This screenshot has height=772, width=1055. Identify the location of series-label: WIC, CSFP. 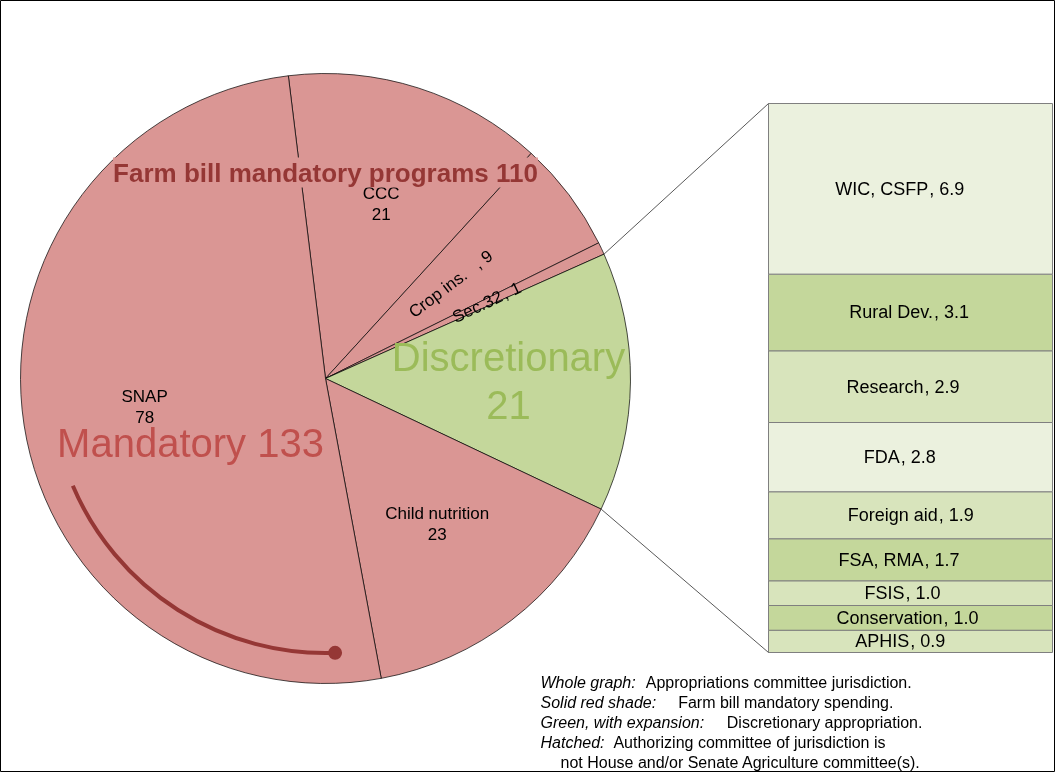
(882, 188).